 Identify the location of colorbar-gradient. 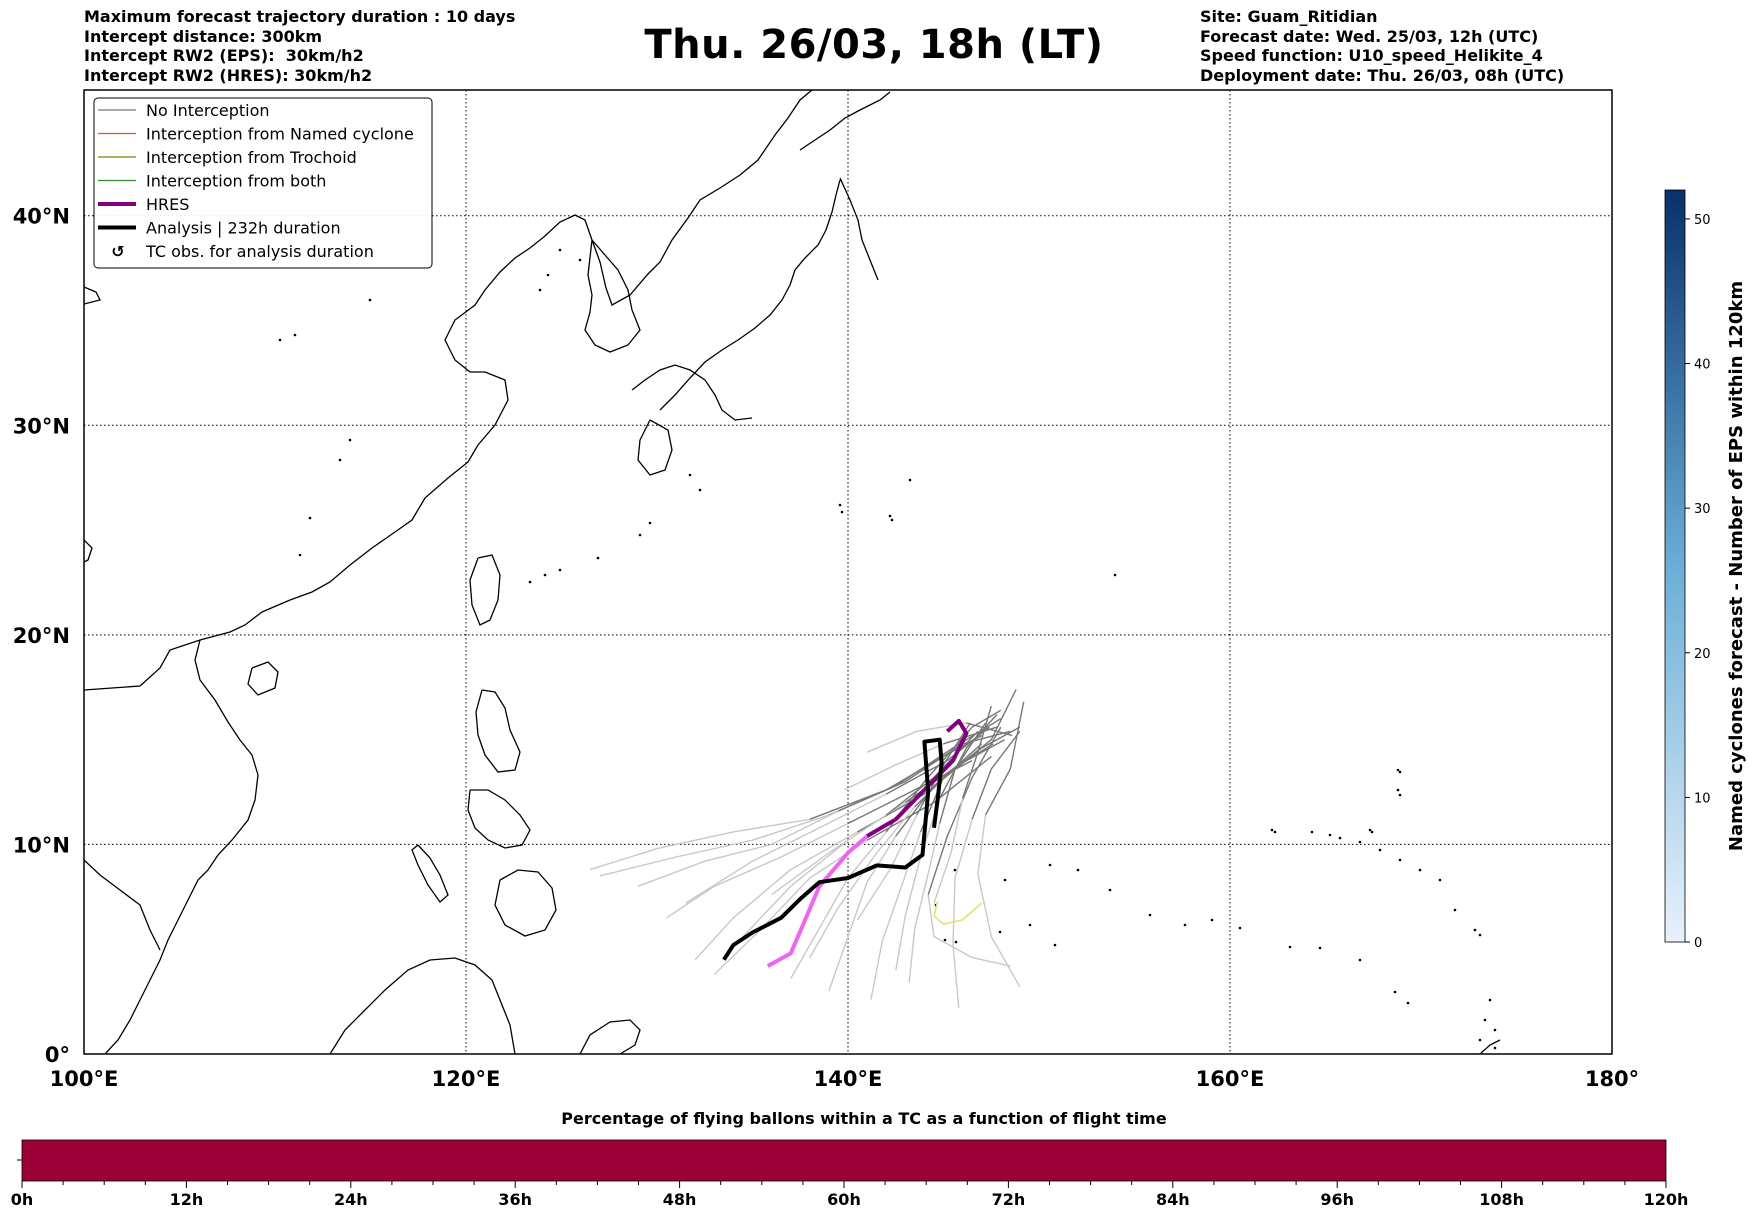
(1675, 566).